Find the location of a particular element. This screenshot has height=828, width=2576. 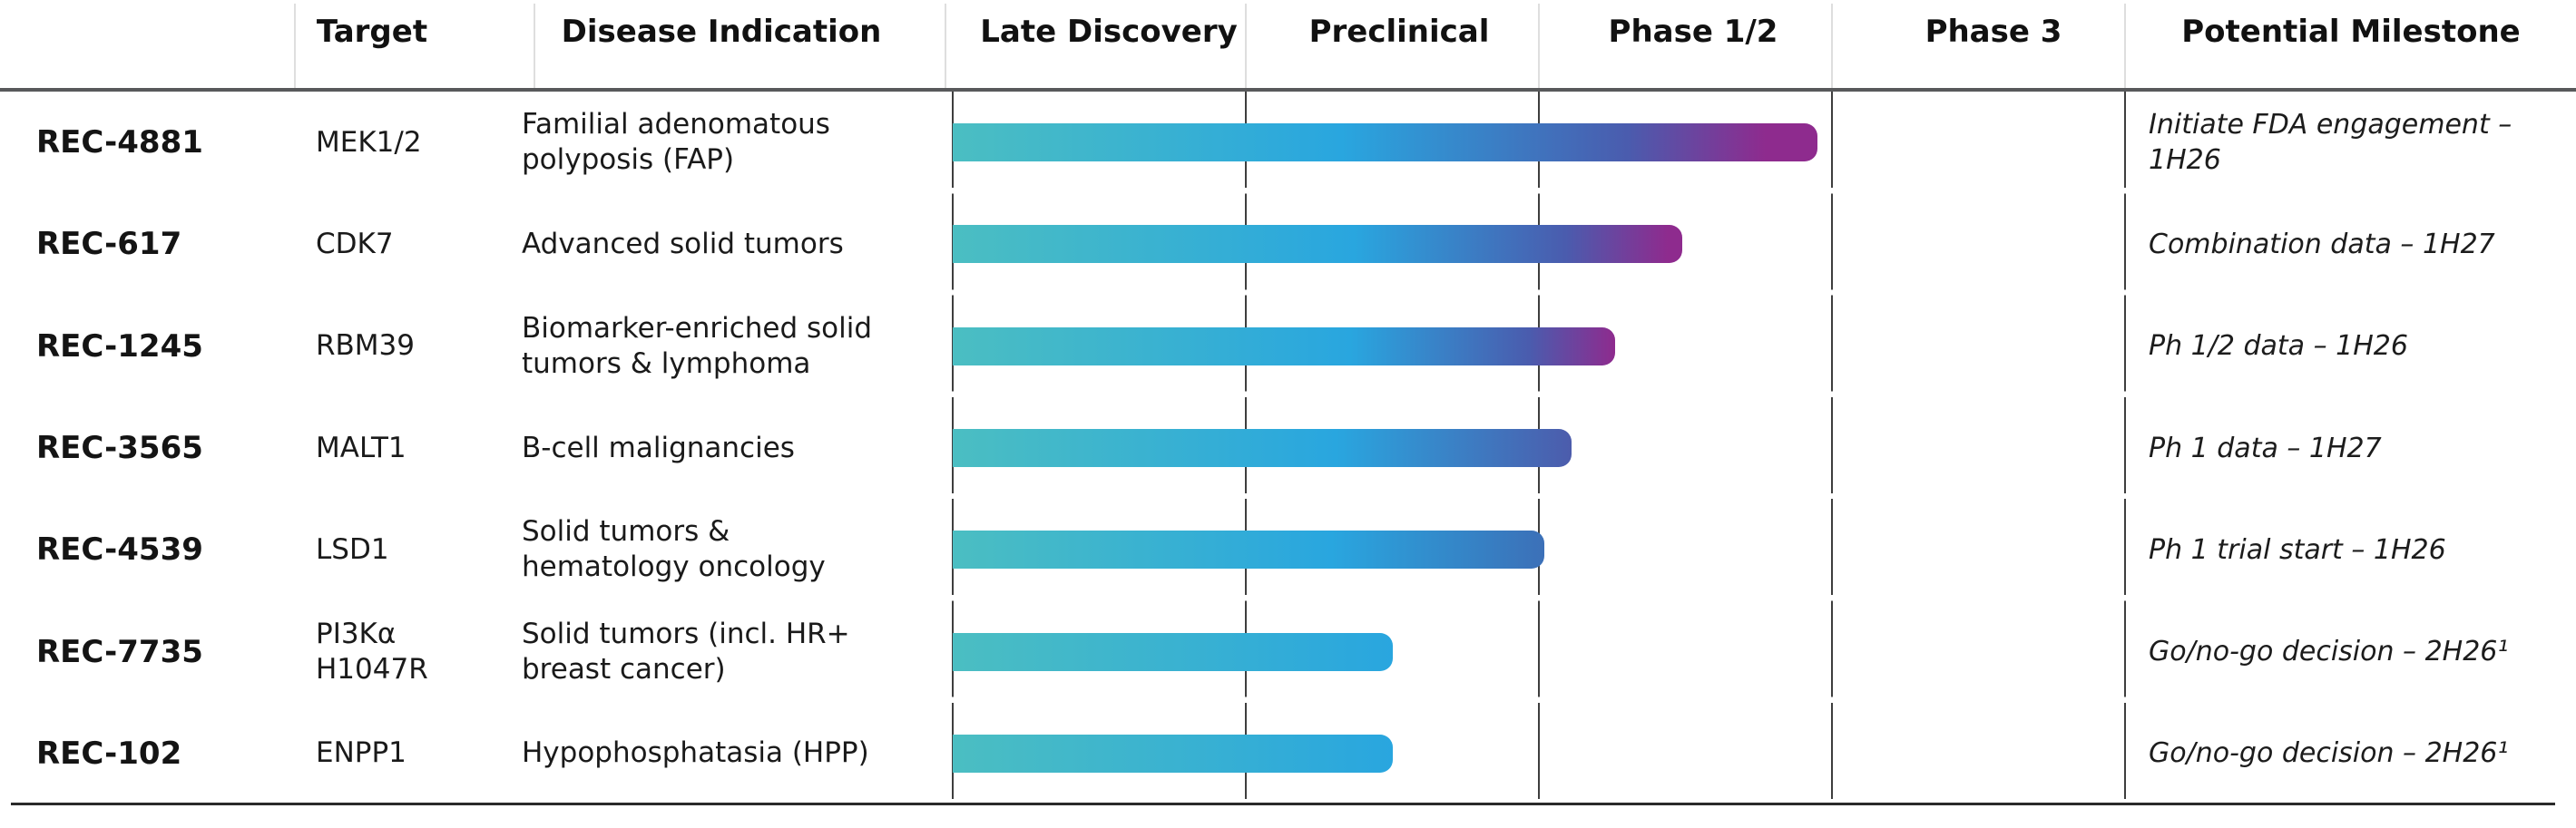

program-name: REC-617 is located at coordinates (109, 245).